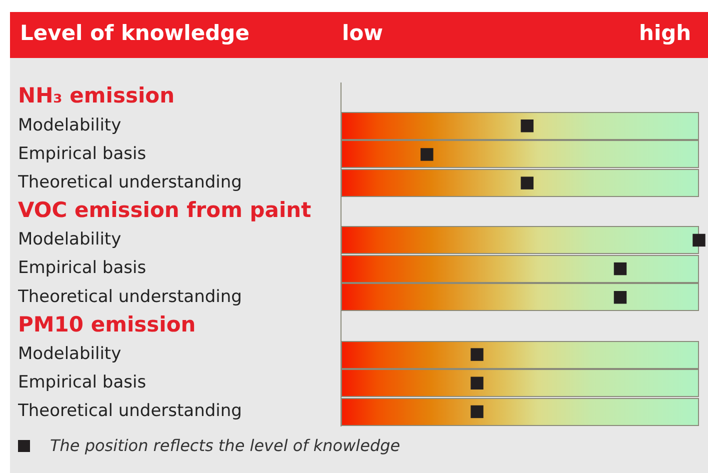 This screenshot has width=708, height=473. Describe the element at coordinates (665, 33) in the screenshot. I see `text: high` at that location.